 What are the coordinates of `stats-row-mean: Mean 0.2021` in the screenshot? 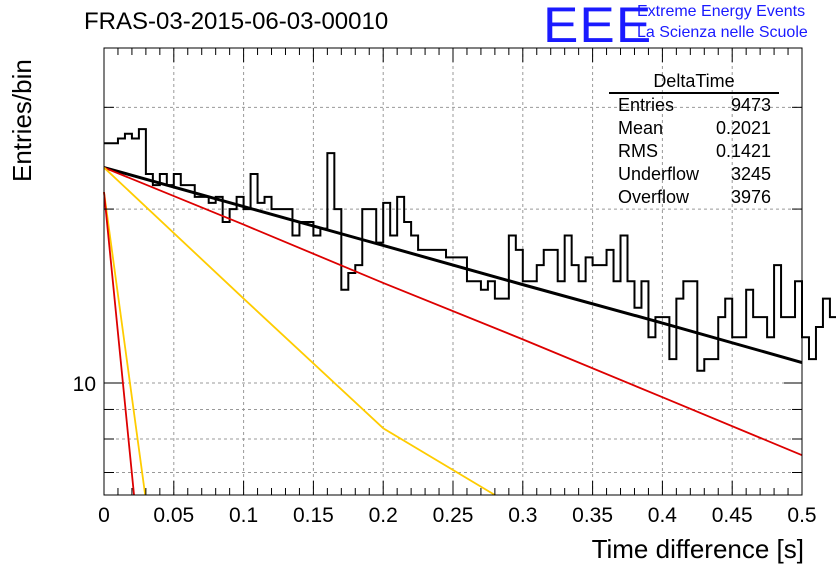 It's located at (694, 128).